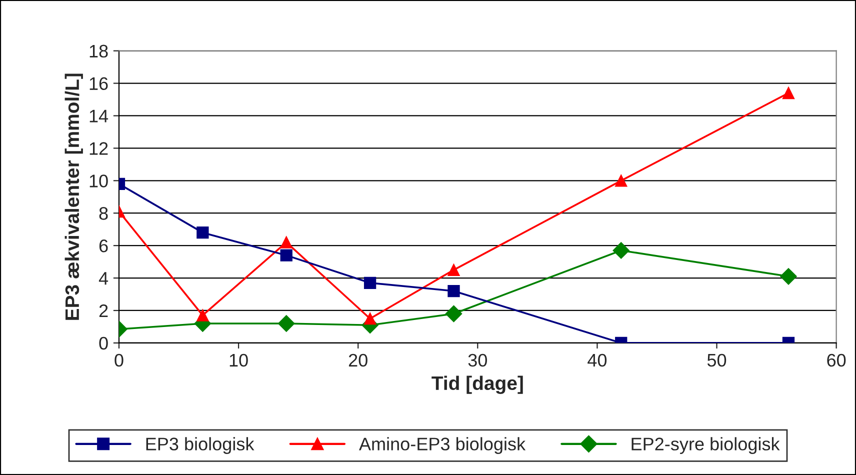 The width and height of the screenshot is (856, 475). I want to click on x-tick-label: 0, so click(119, 360).